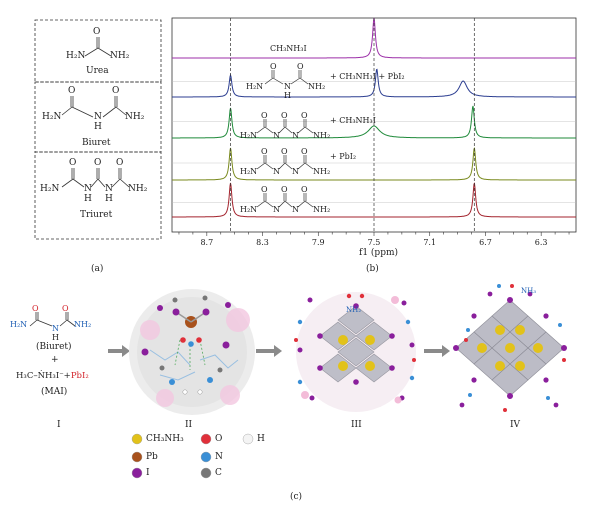 The image size is (596, 508). What do you see at coordinates (116, 91) in the screenshot?
I see `biuret-o2: O` at bounding box center [116, 91].